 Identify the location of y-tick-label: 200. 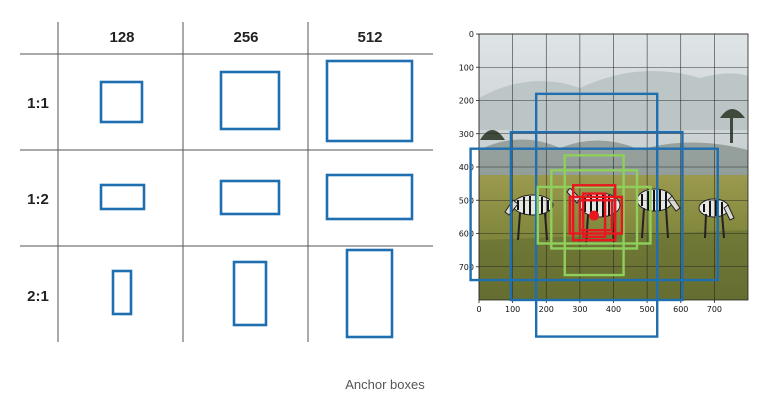
(466, 101).